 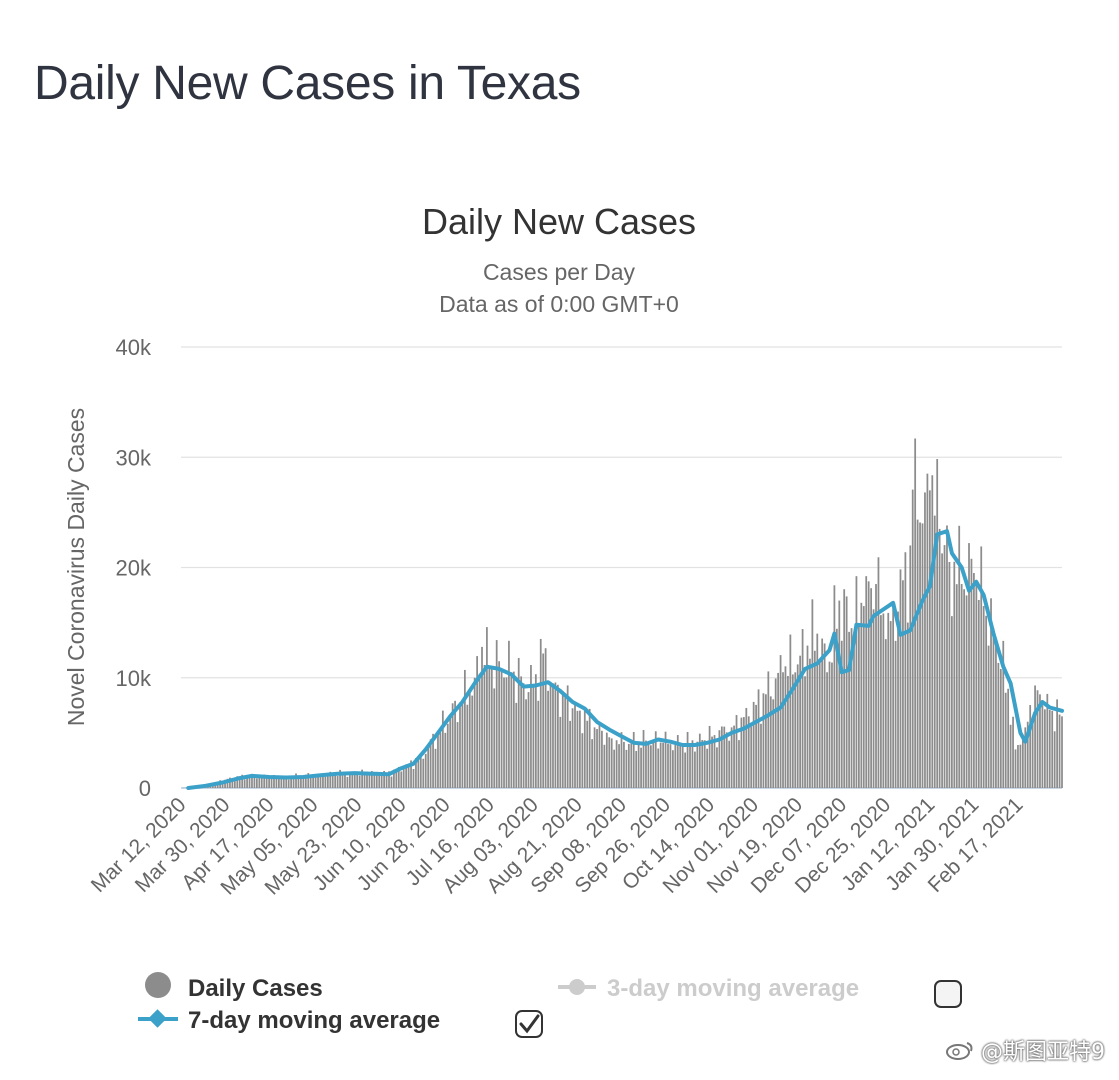 I want to click on legend-3day-checkbox, so click(x=948, y=994).